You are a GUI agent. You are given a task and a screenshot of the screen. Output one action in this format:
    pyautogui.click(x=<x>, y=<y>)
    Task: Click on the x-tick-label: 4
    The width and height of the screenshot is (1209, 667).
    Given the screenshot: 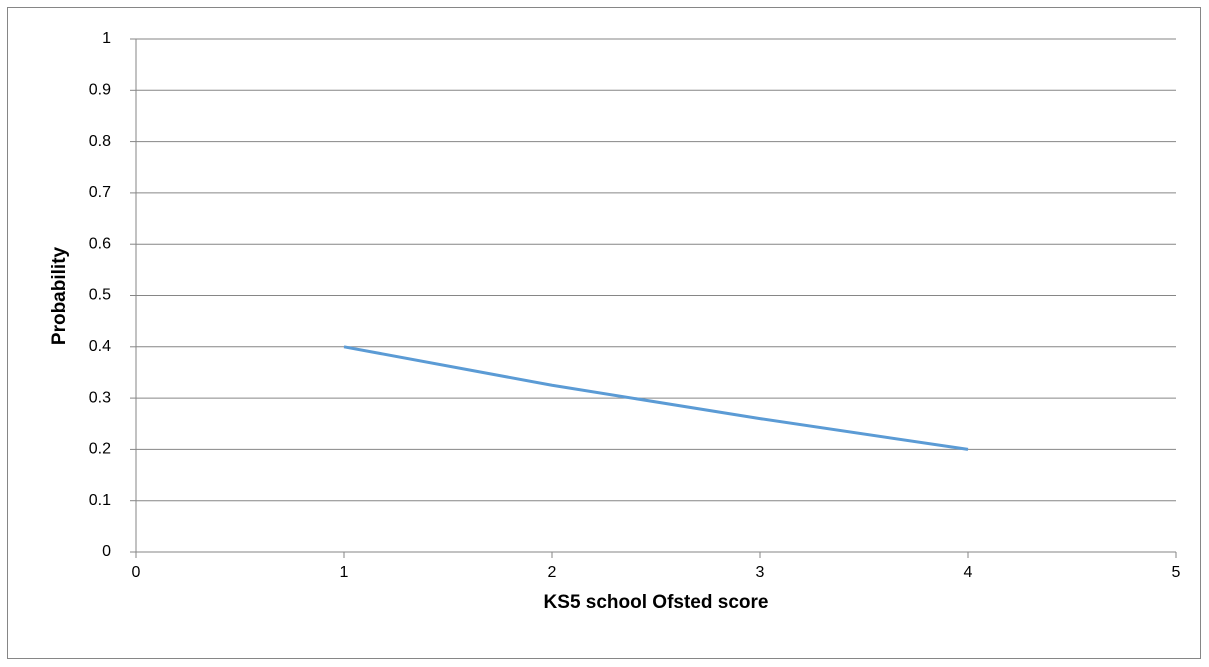 What is the action you would take?
    pyautogui.click(x=968, y=572)
    